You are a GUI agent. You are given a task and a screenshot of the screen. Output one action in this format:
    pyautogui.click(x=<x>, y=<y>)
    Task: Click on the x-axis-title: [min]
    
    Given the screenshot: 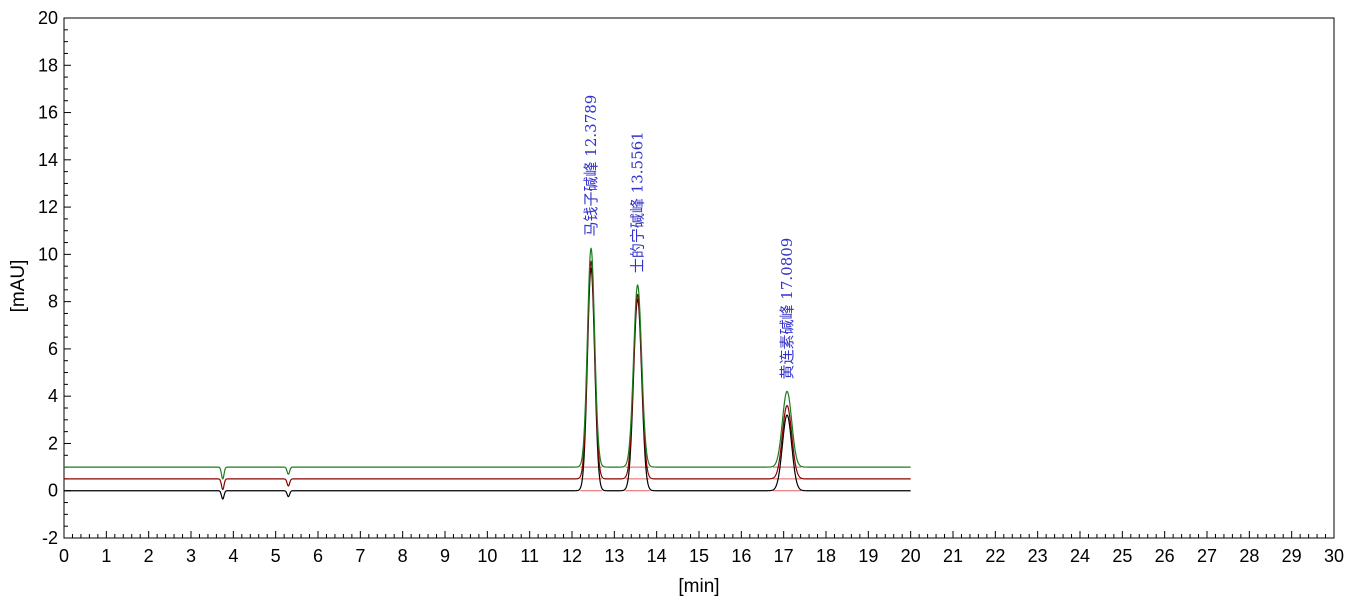 What is the action you would take?
    pyautogui.click(x=698, y=586)
    